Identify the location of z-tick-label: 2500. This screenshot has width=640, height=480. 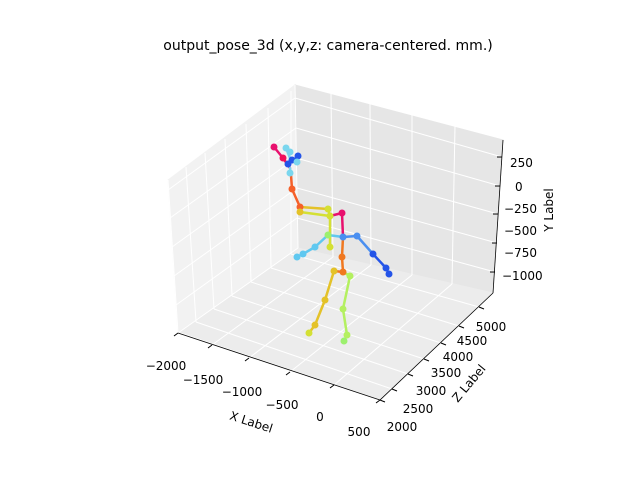
(418, 409).